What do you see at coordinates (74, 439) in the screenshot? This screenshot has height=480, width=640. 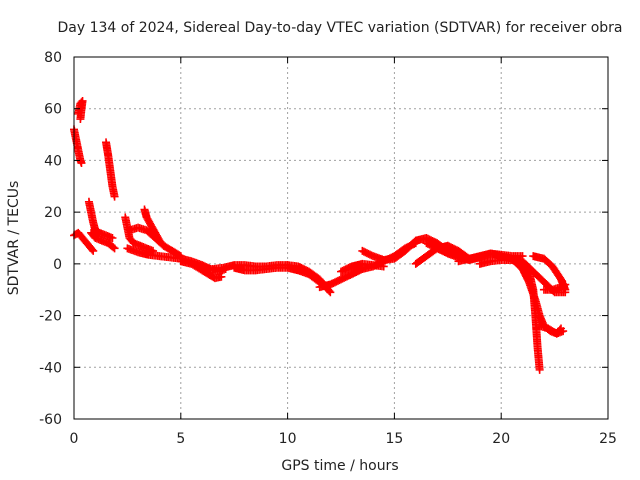 I see `x-tick-label: 0` at bounding box center [74, 439].